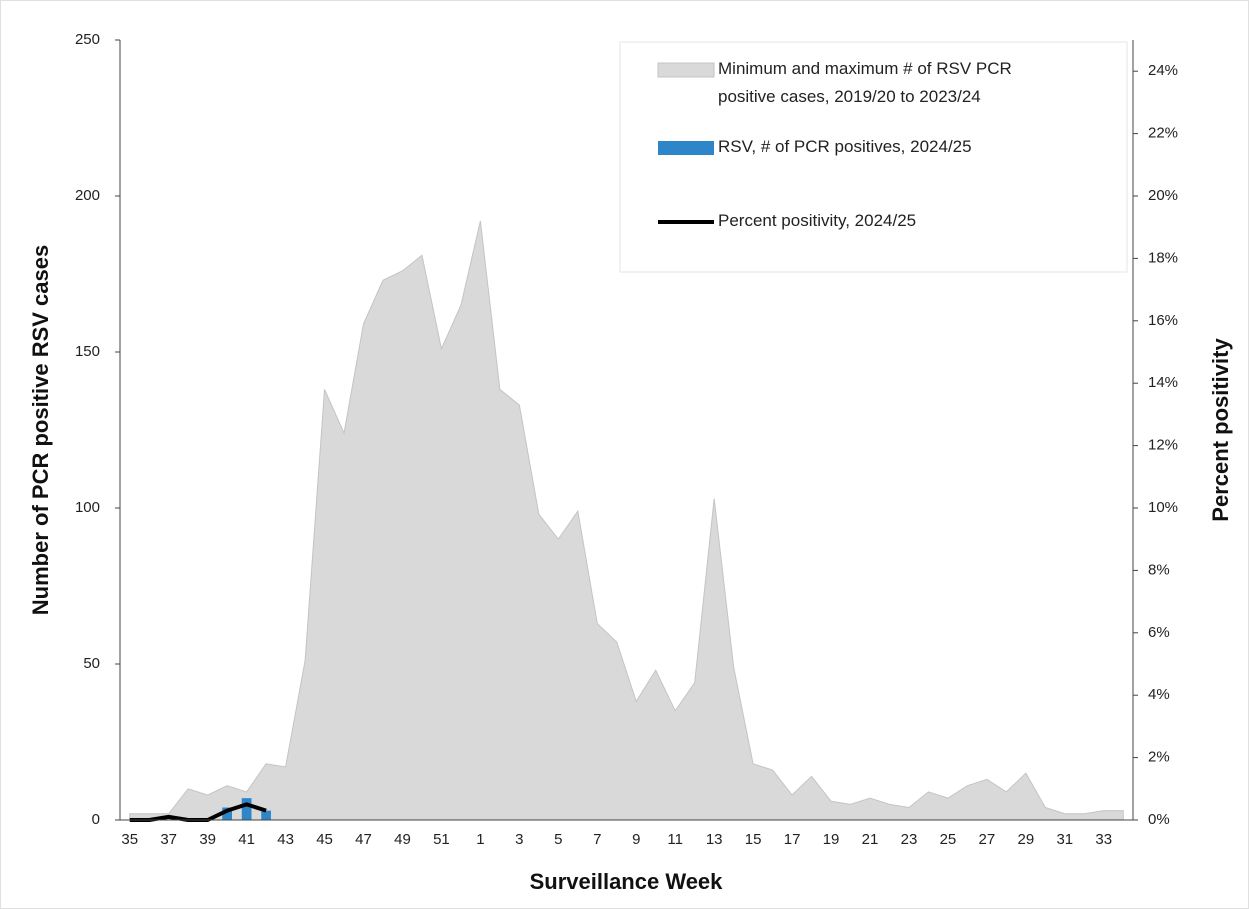 This screenshot has width=1249, height=909. What do you see at coordinates (1026, 839) in the screenshot?
I see `x-tick-label: 29` at bounding box center [1026, 839].